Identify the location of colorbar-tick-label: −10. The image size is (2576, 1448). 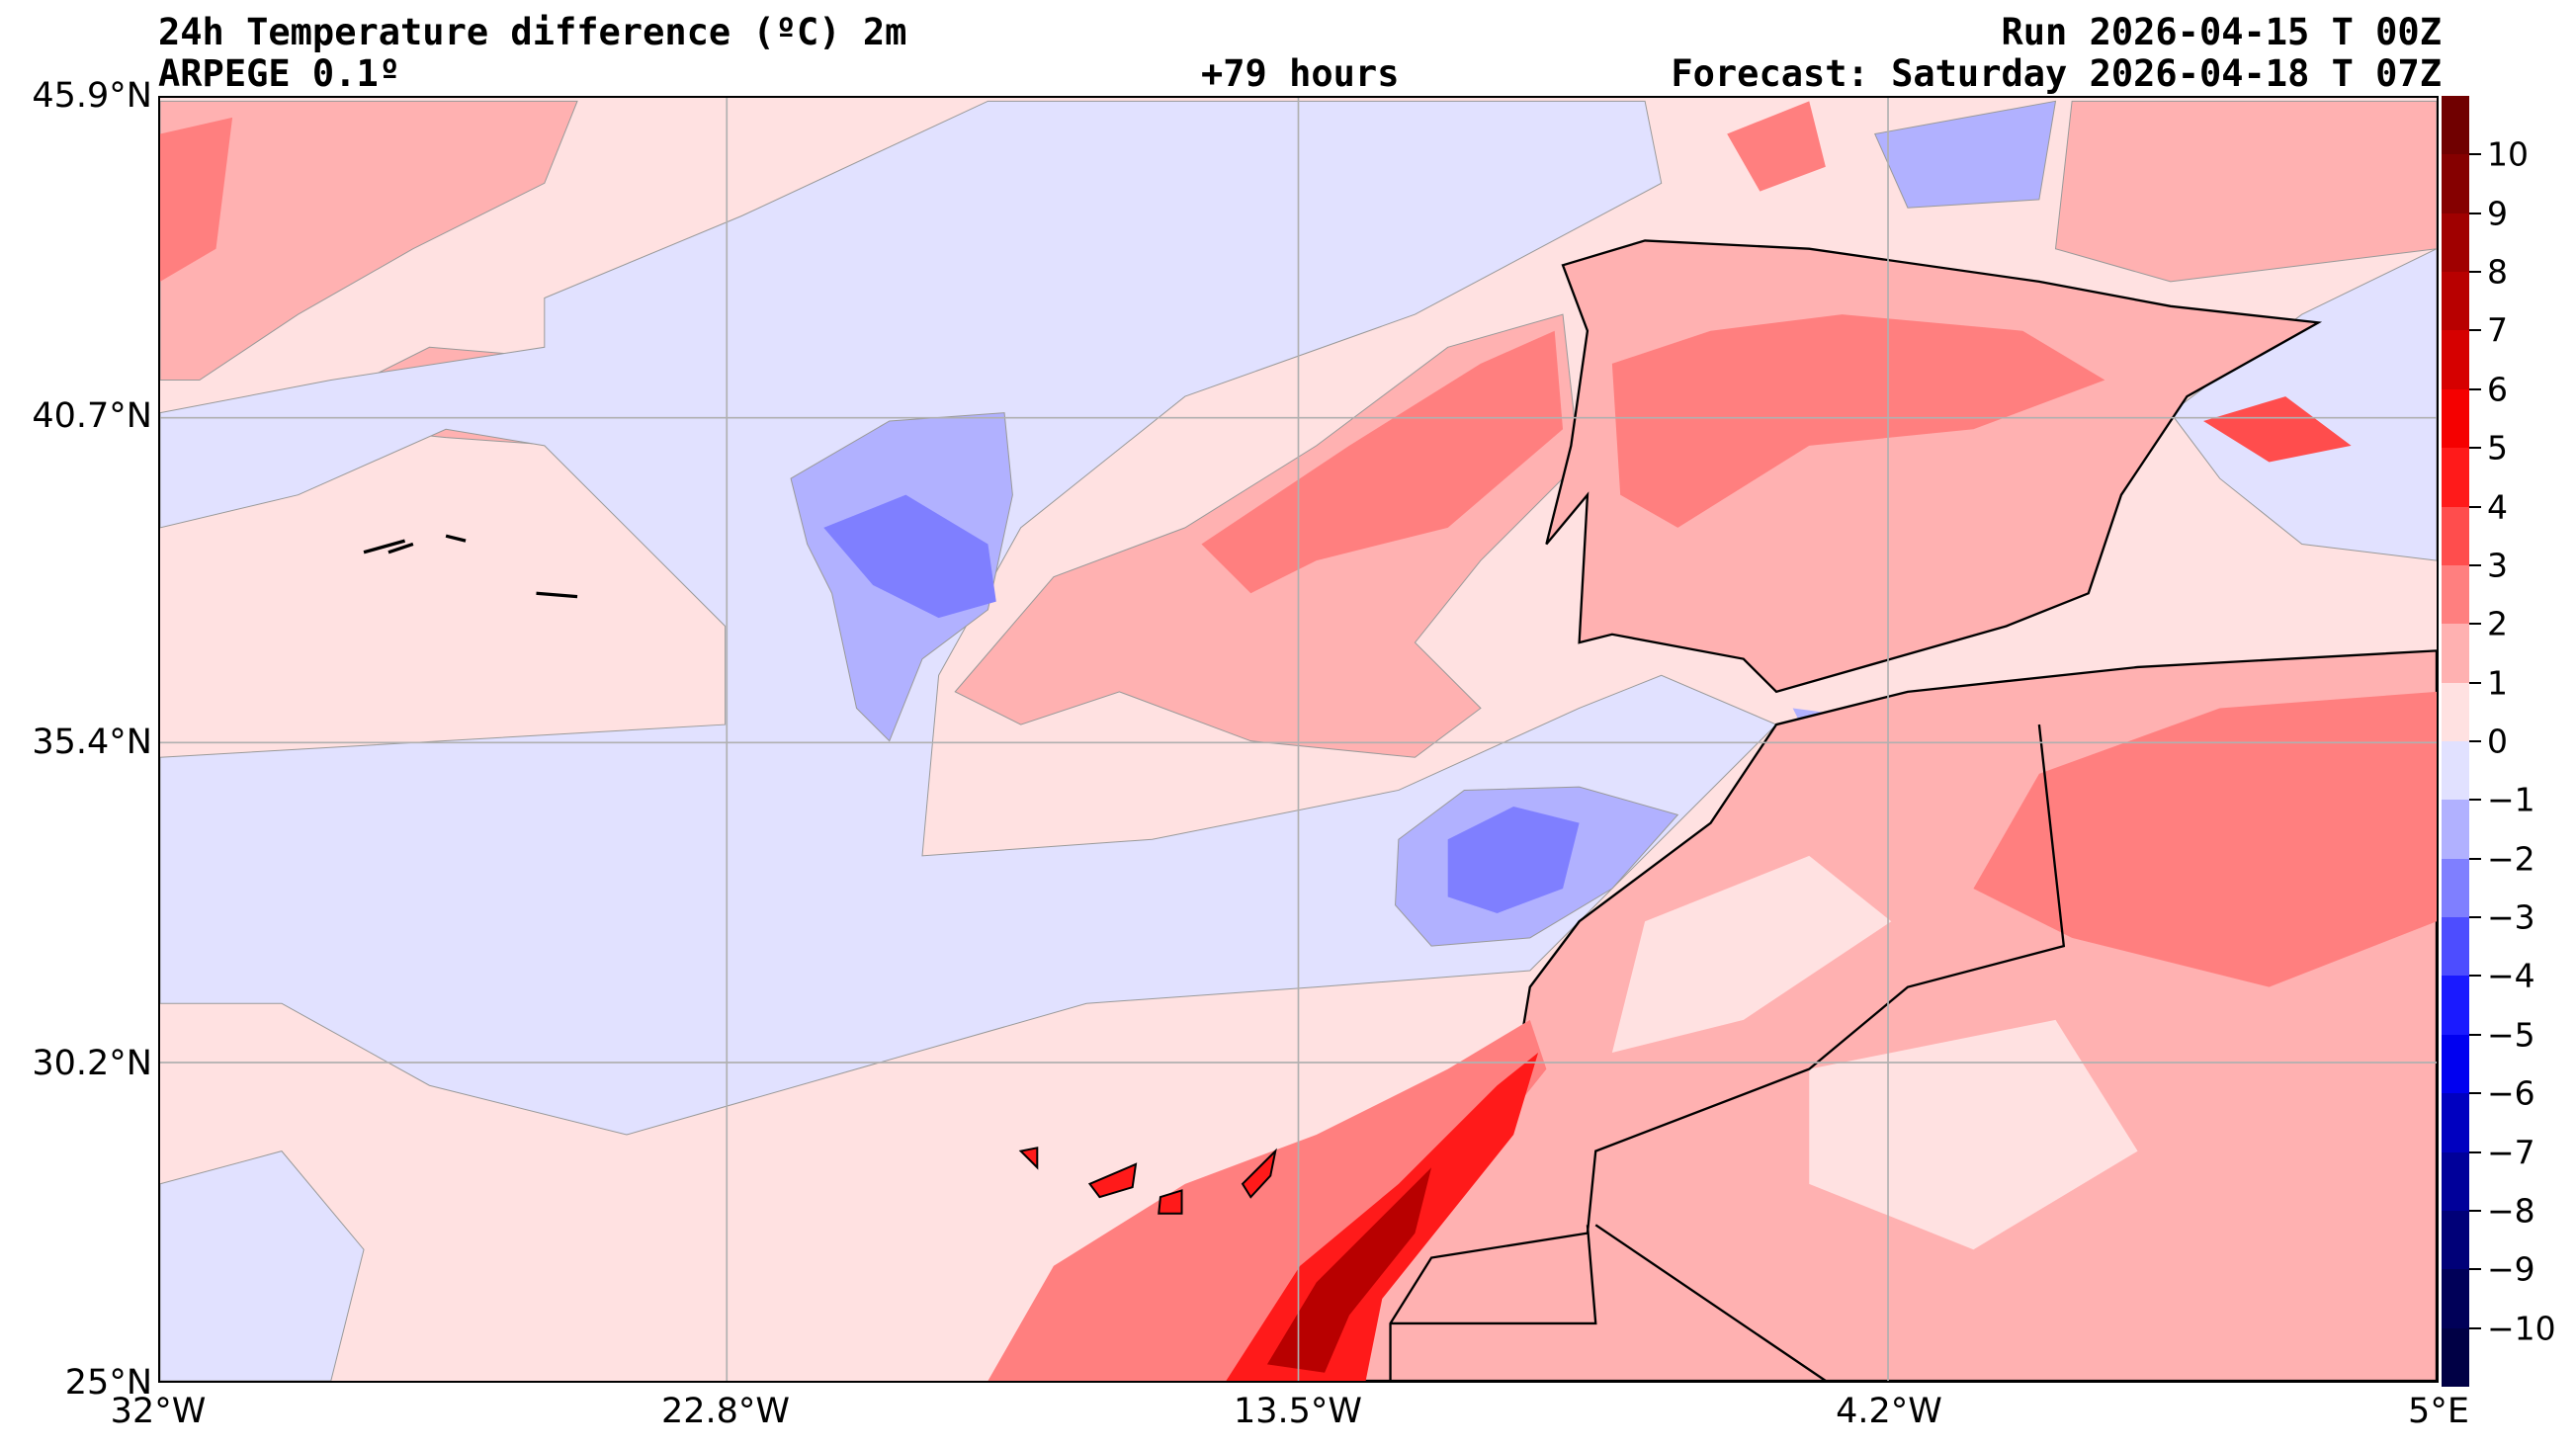
(2521, 1328).